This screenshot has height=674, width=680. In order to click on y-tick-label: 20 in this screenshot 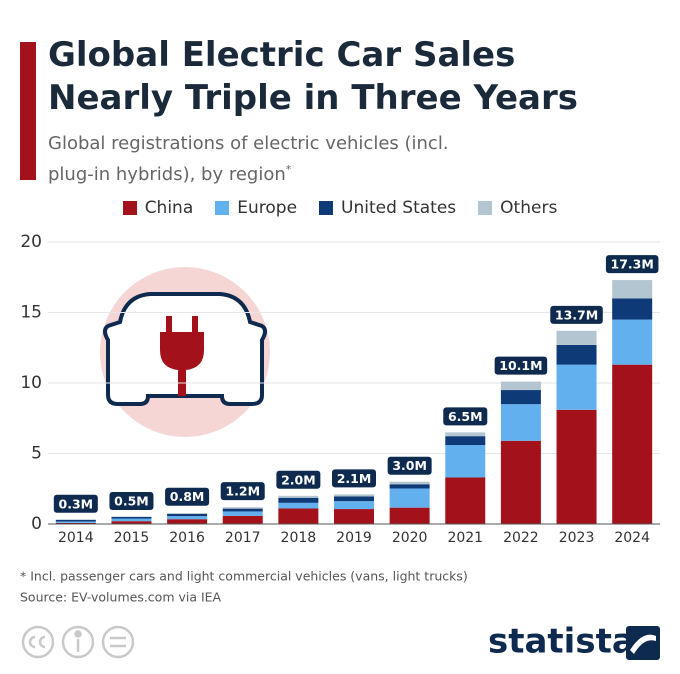, I will do `click(31, 242)`.